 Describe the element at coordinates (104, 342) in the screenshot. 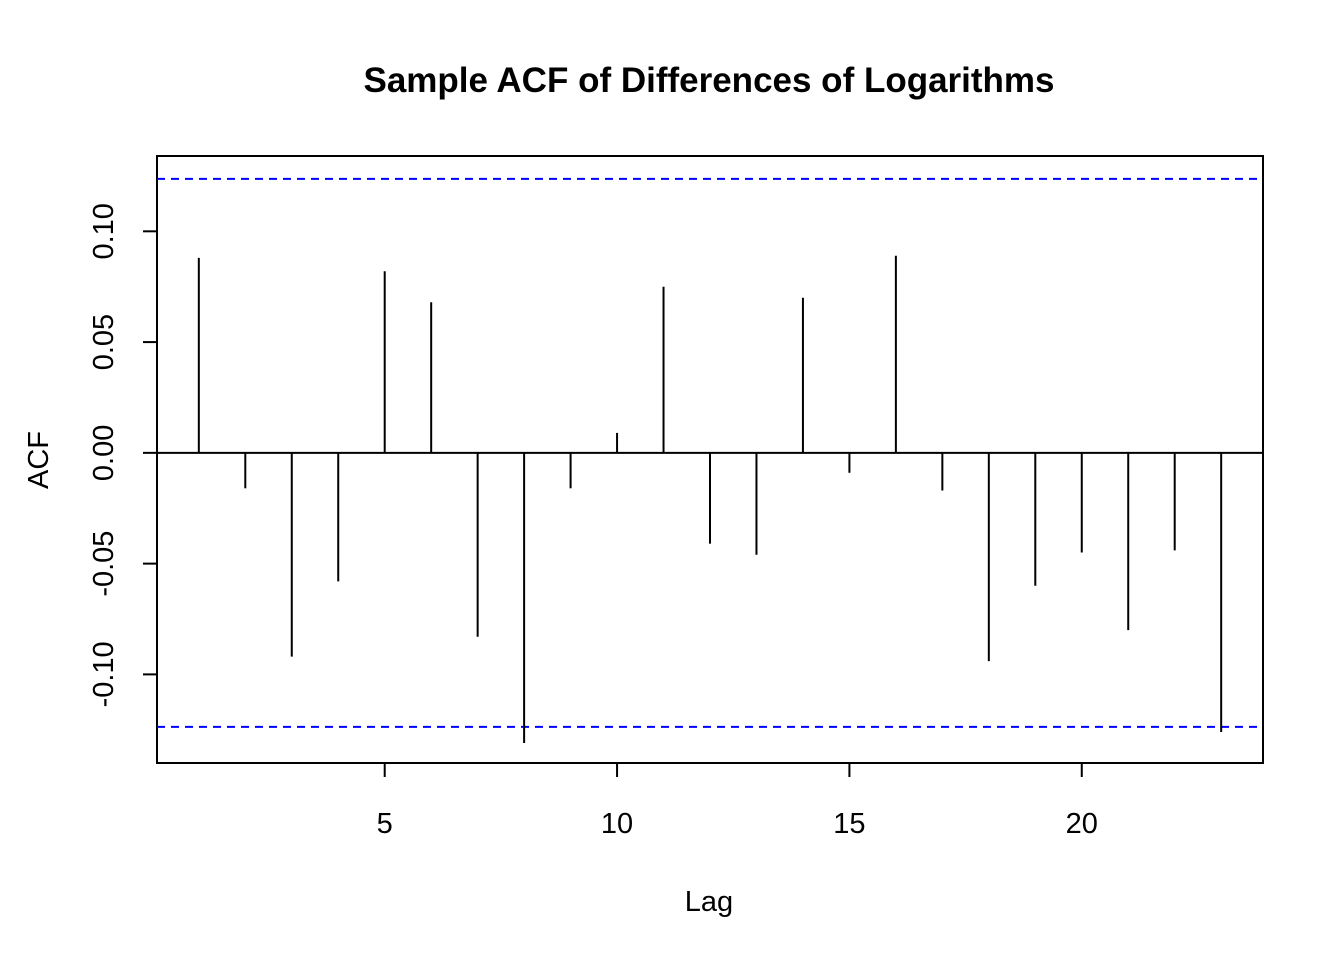

I see `y-tick-label: 0.05` at that location.